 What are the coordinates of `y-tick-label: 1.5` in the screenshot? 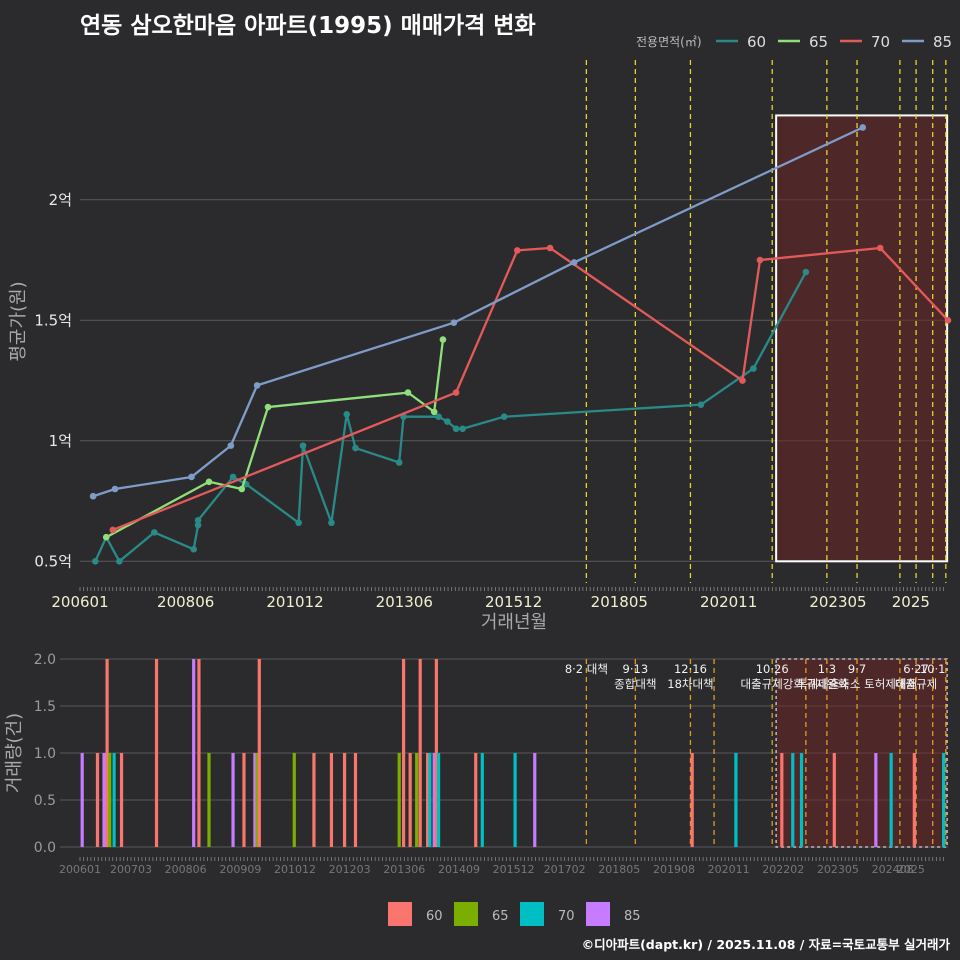 It's located at (45, 707).